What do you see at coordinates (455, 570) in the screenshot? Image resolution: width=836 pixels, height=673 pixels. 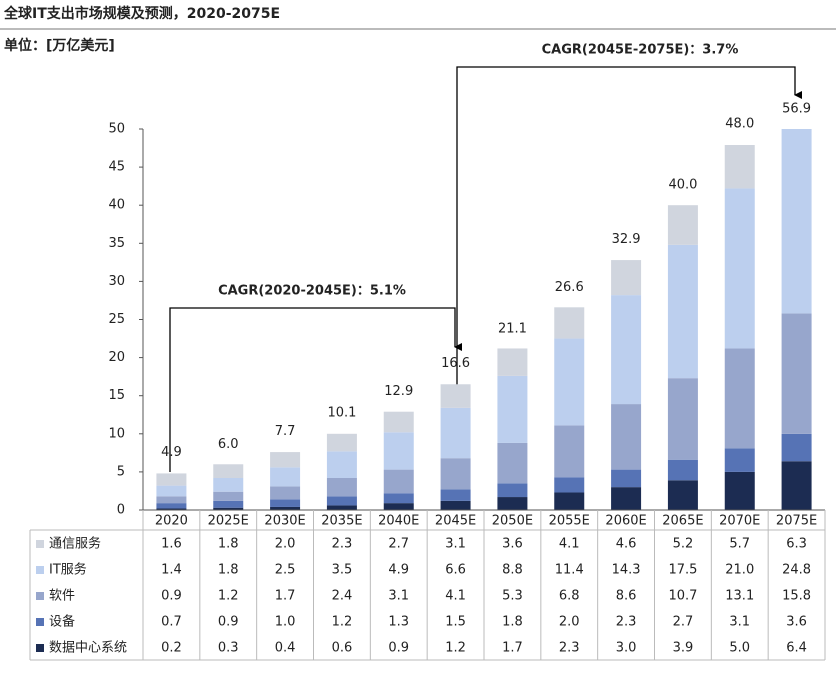 I see `table-cell: 6.6` at bounding box center [455, 570].